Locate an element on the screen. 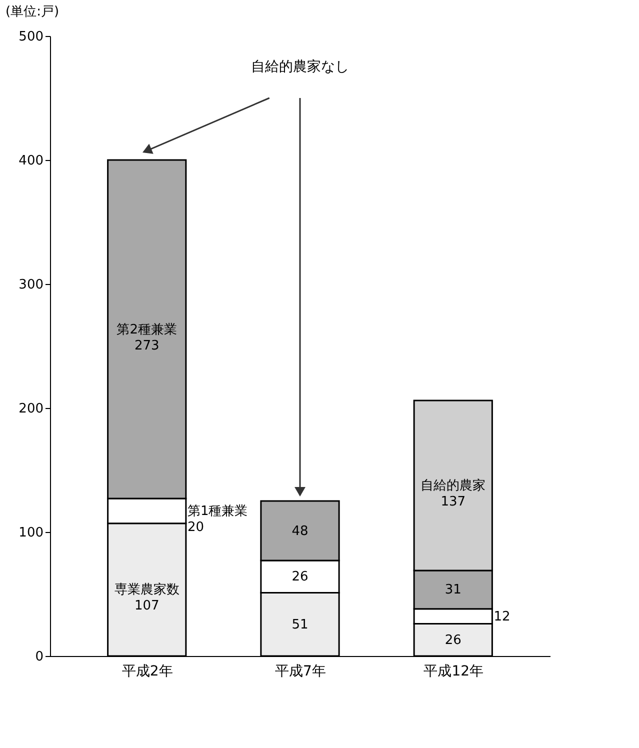 The height and width of the screenshot is (748, 639). y-tick-label: 500 is located at coordinates (31, 37).